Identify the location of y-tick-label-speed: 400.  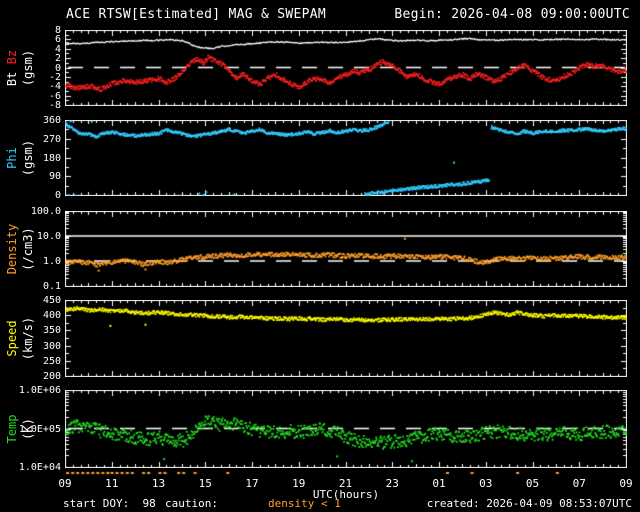
(51, 316).